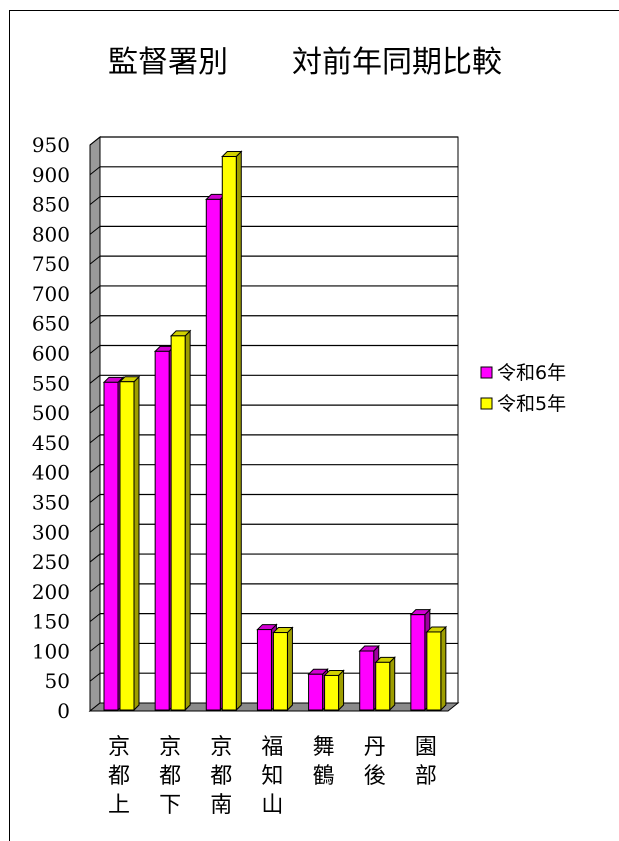 This screenshot has width=619, height=841. What do you see at coordinates (51, 294) in the screenshot?
I see `y-tick-label: 700` at bounding box center [51, 294].